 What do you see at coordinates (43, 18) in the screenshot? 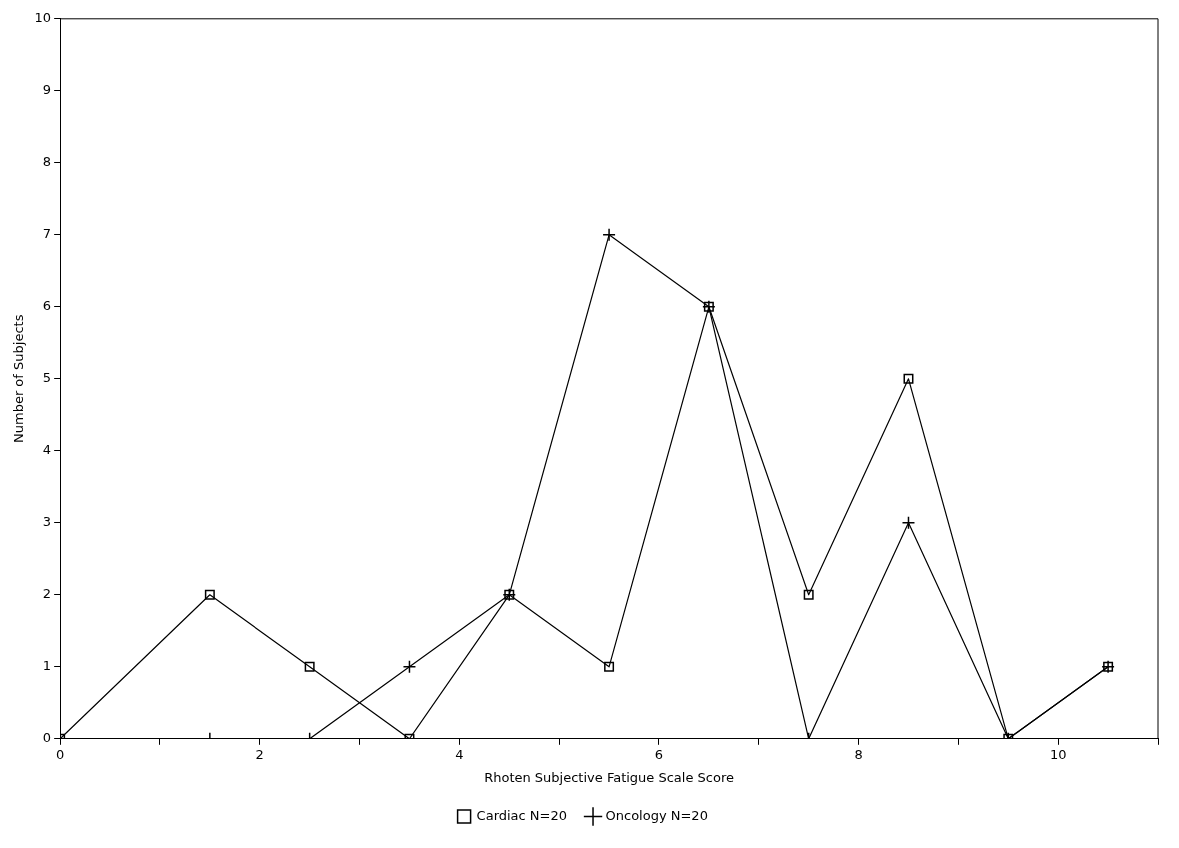
I see `y-tick-label: 10` at bounding box center [43, 18].